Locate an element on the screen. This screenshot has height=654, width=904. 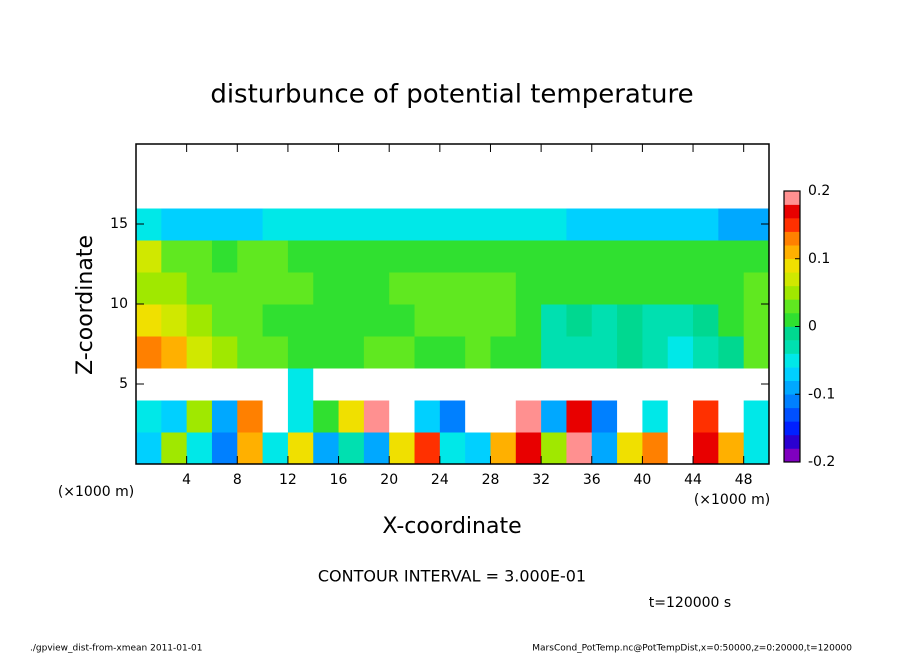
x-tick-label: 32 is located at coordinates (541, 480).